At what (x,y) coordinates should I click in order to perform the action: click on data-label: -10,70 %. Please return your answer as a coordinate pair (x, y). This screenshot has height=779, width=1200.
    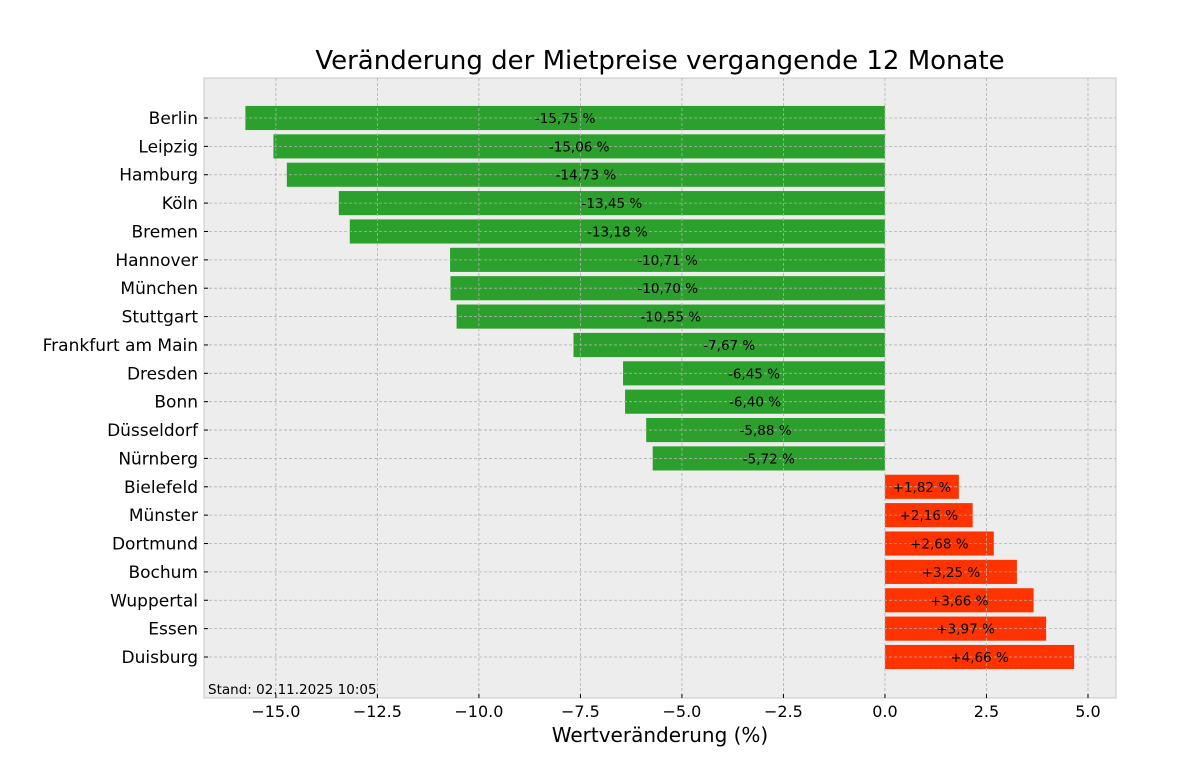
    Looking at the image, I should click on (667, 289).